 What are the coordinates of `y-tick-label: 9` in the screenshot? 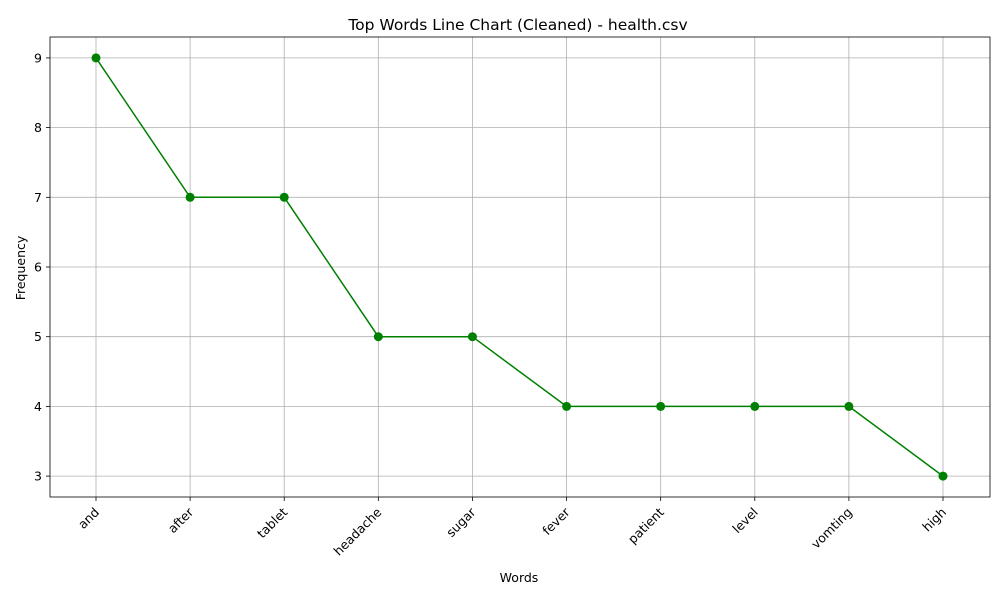 It's located at (38, 57).